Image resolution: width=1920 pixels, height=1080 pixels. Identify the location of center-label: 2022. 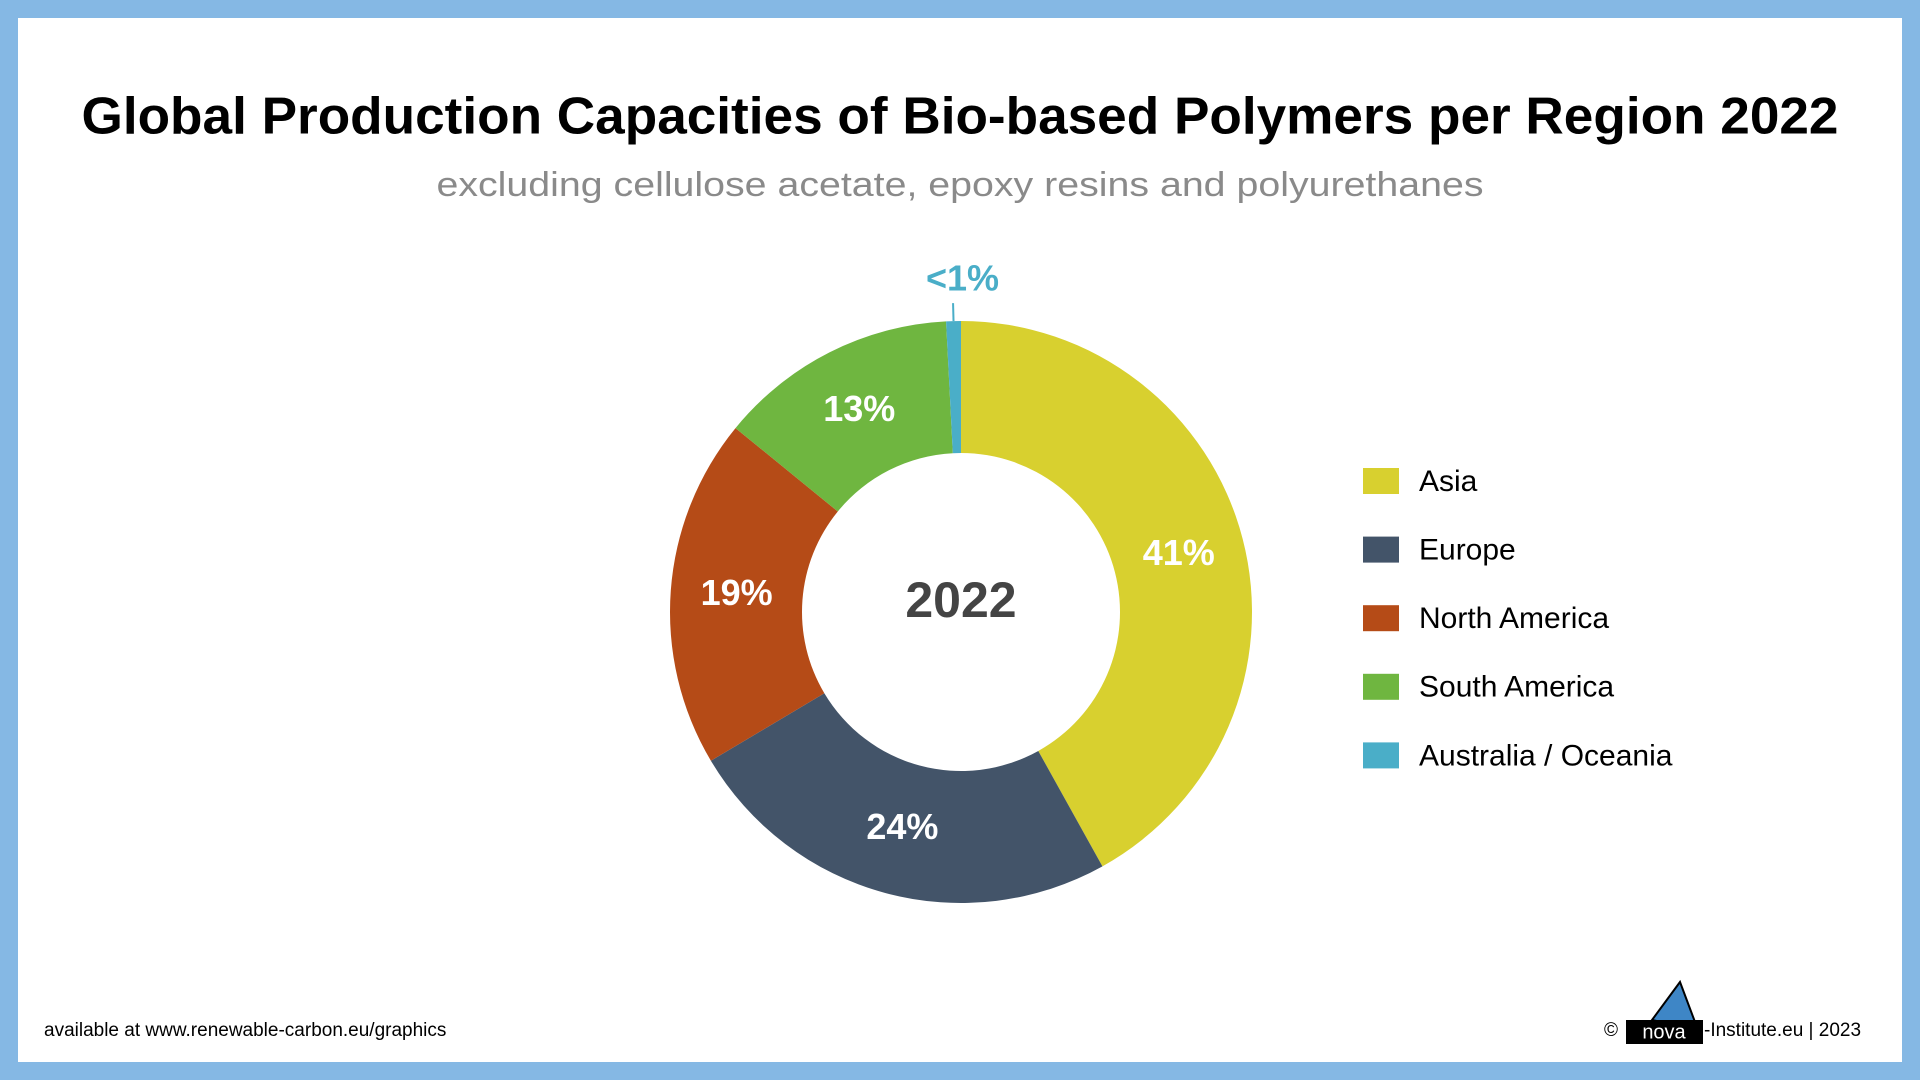
(960, 600).